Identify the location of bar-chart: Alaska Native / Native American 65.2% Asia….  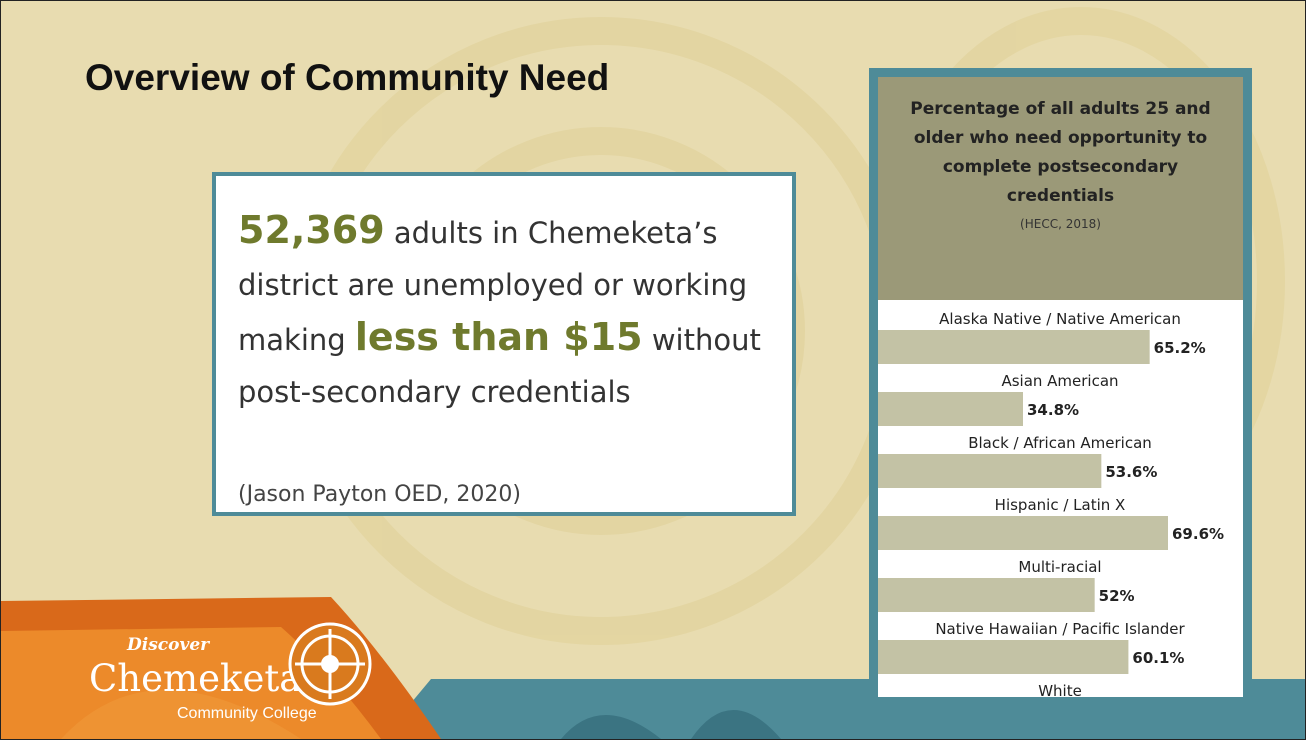
(1051, 503).